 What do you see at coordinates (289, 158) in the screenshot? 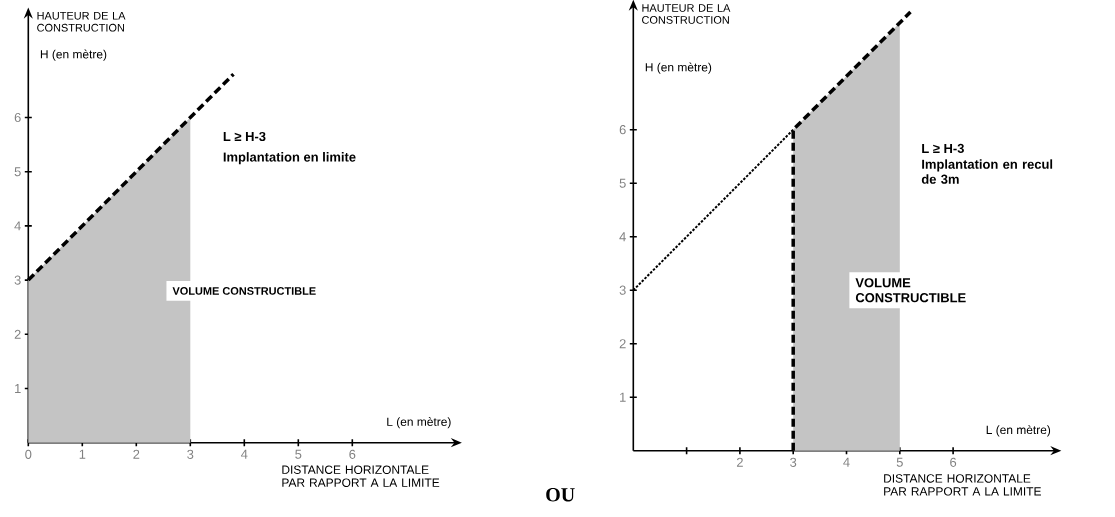
I see `annotation: Implantation en limite` at bounding box center [289, 158].